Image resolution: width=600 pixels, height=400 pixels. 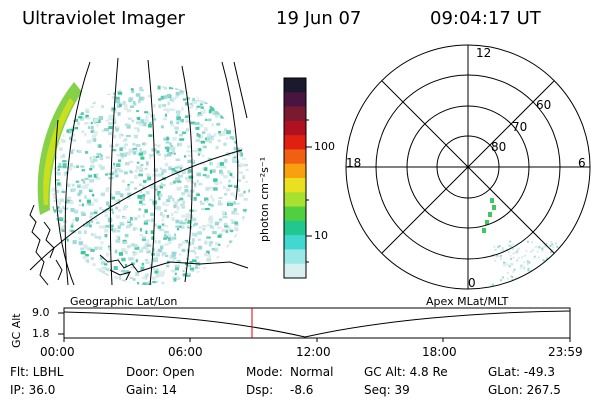 What do you see at coordinates (103, 18) in the screenshot?
I see `instrument-title: Ultraviolet Imager` at bounding box center [103, 18].